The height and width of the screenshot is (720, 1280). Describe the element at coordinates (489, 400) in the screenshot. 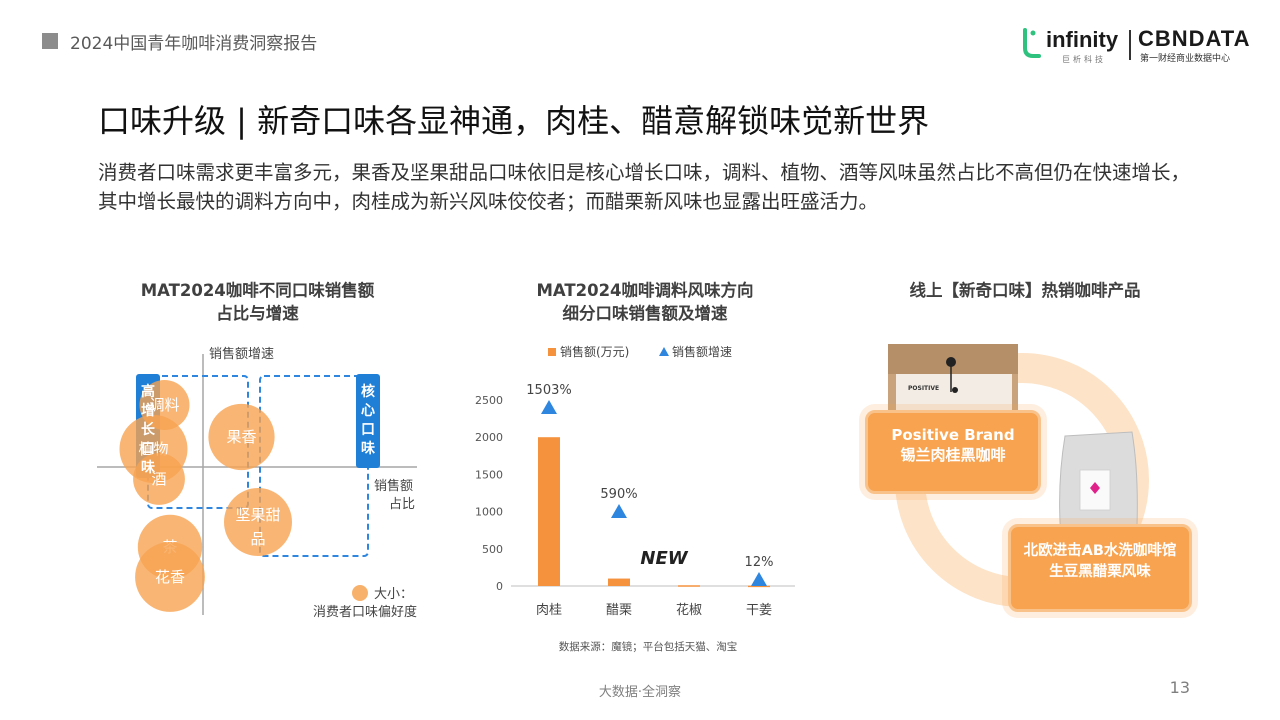

I see `bar-ytick-5: 2500` at that location.